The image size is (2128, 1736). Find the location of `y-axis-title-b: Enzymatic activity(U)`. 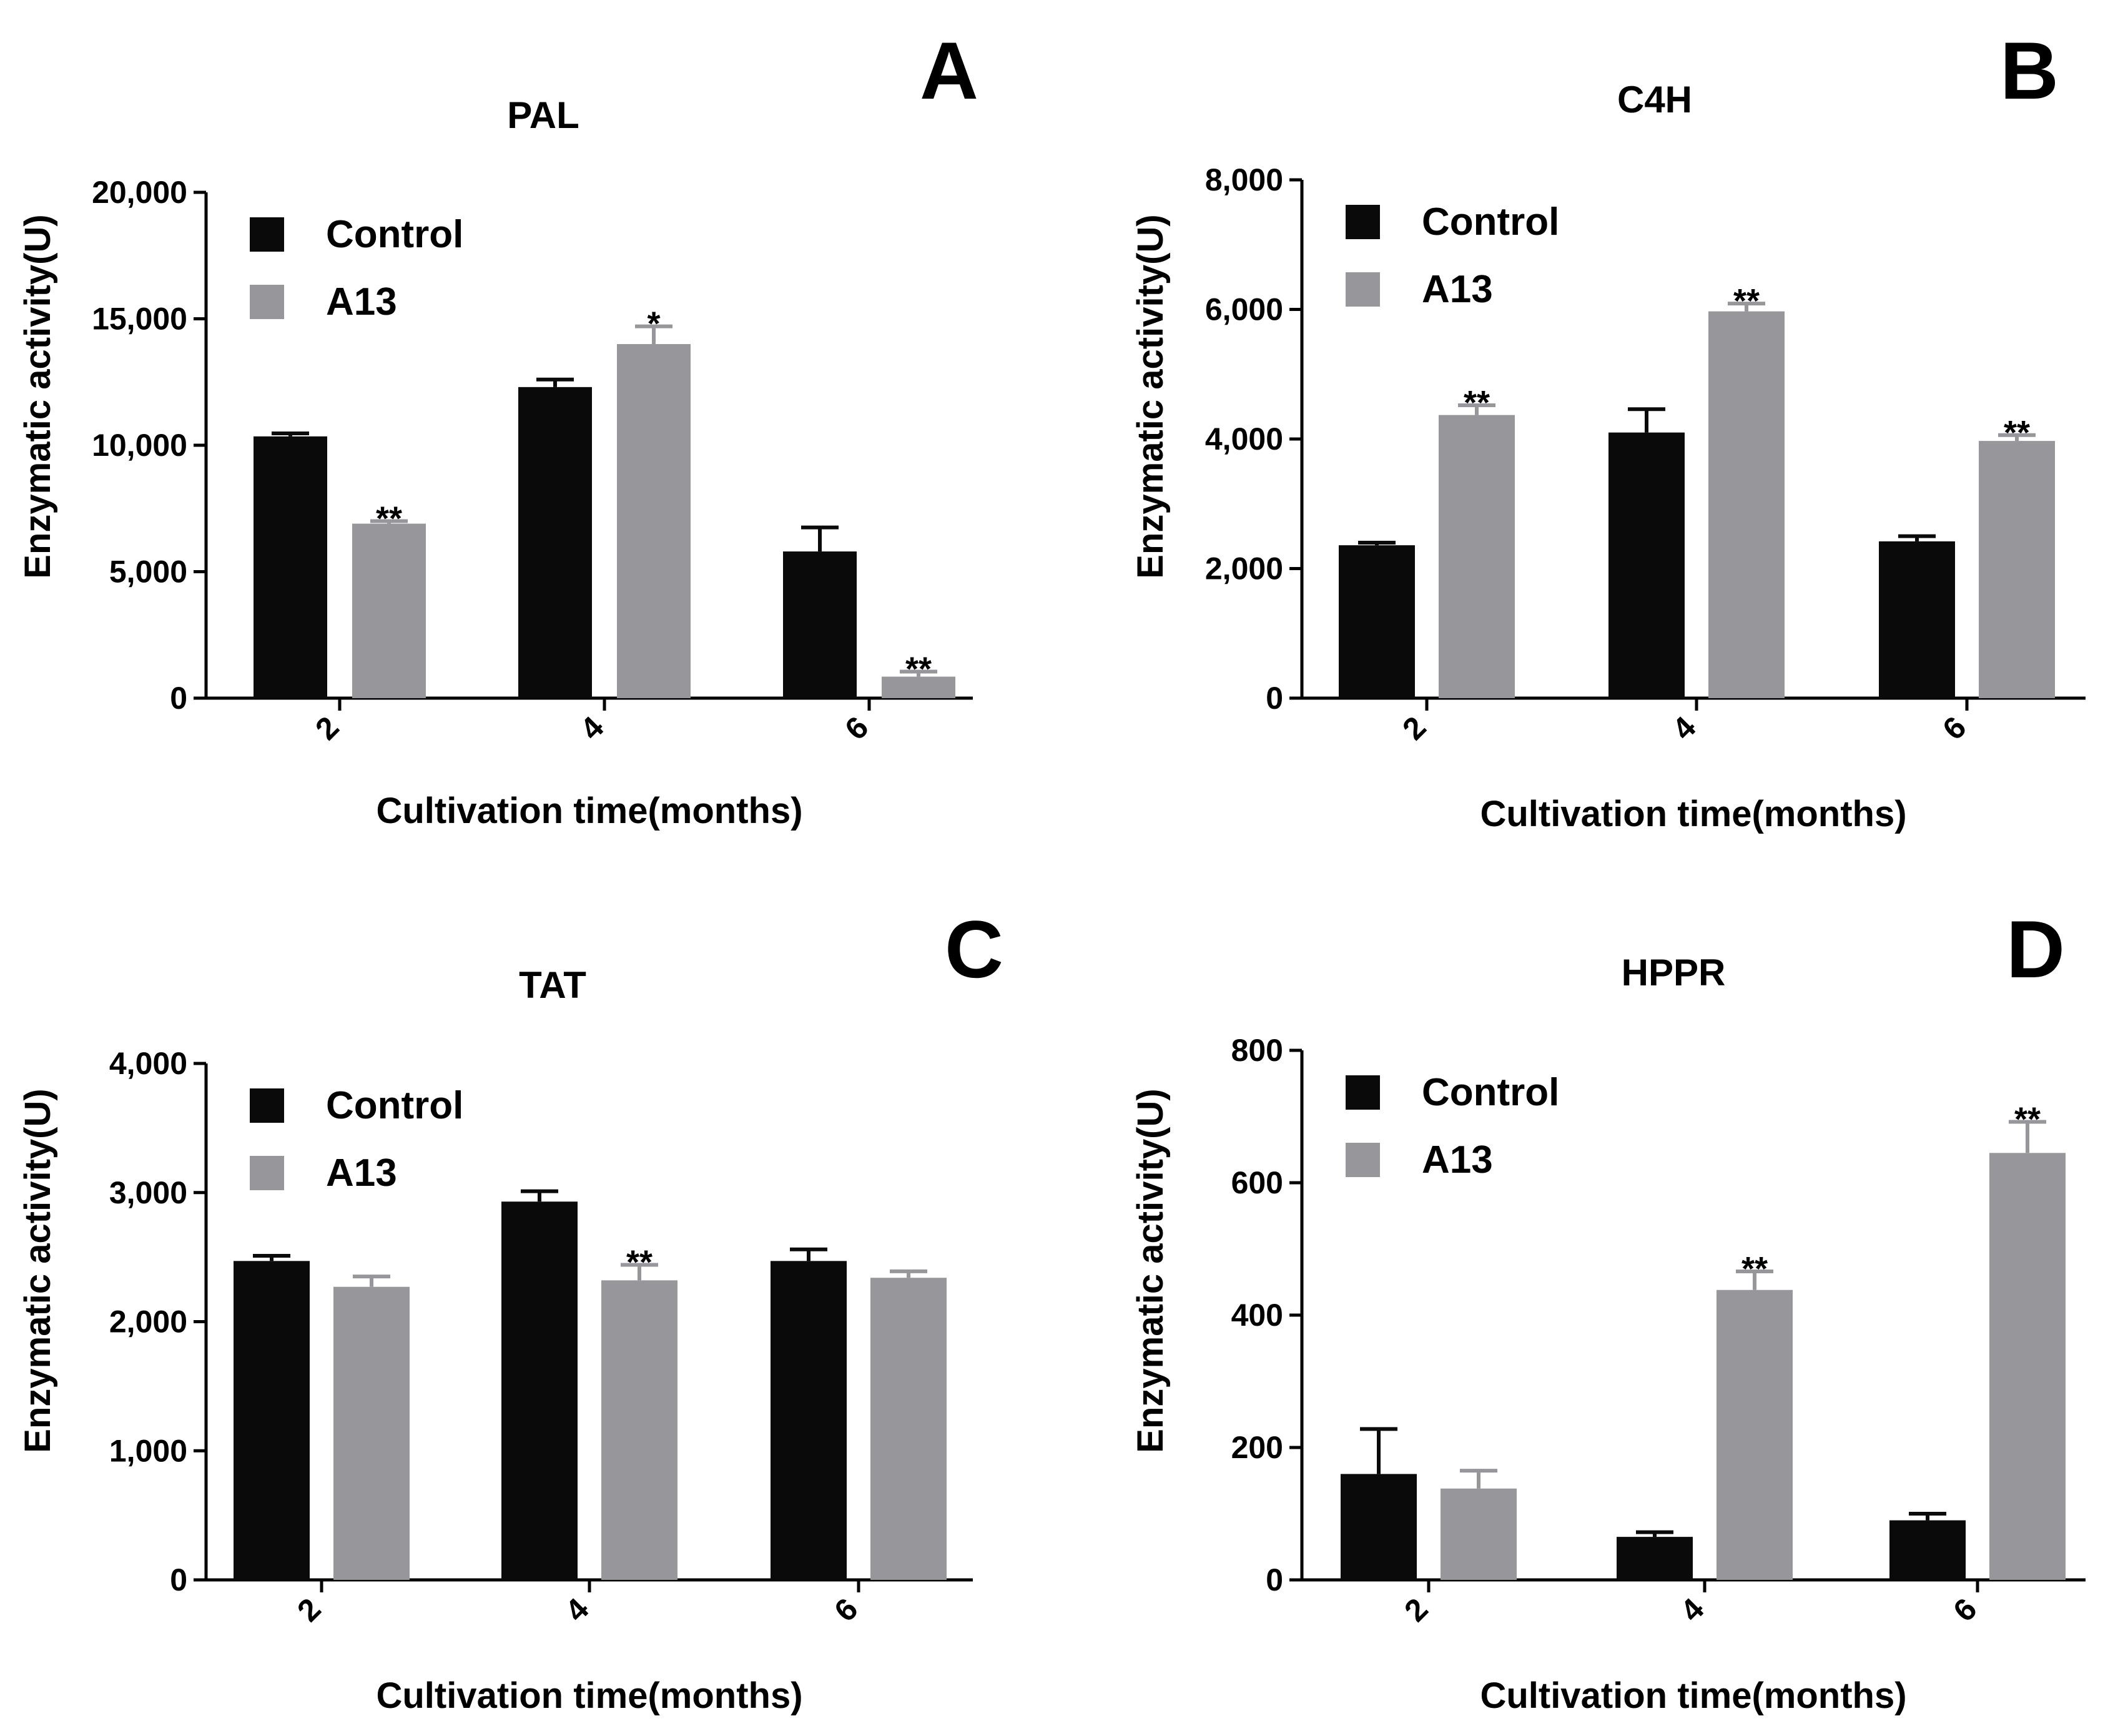

y-axis-title-b: Enzymatic activity(U) is located at coordinates (1150, 396).